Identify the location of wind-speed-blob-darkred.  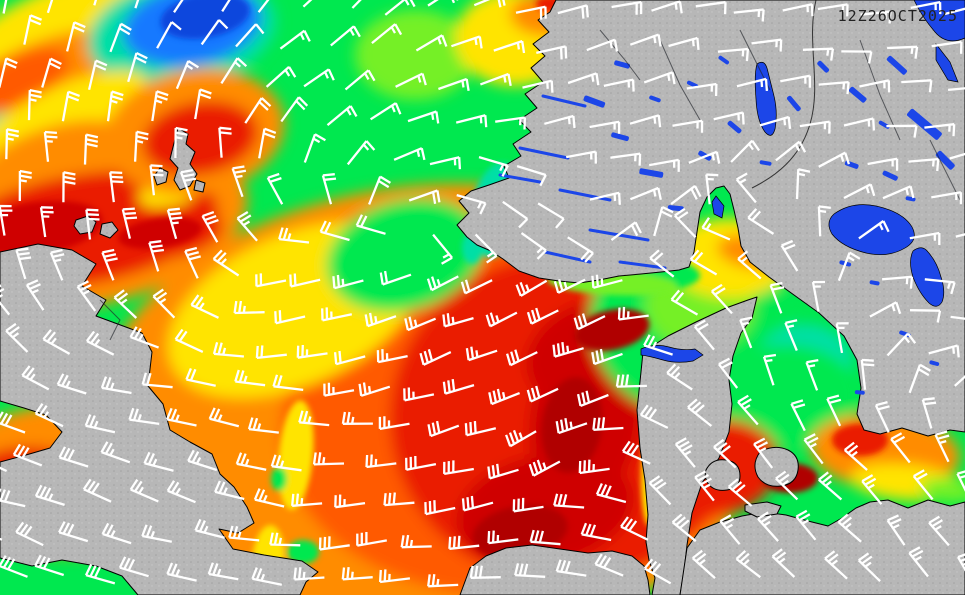
(160, 233).